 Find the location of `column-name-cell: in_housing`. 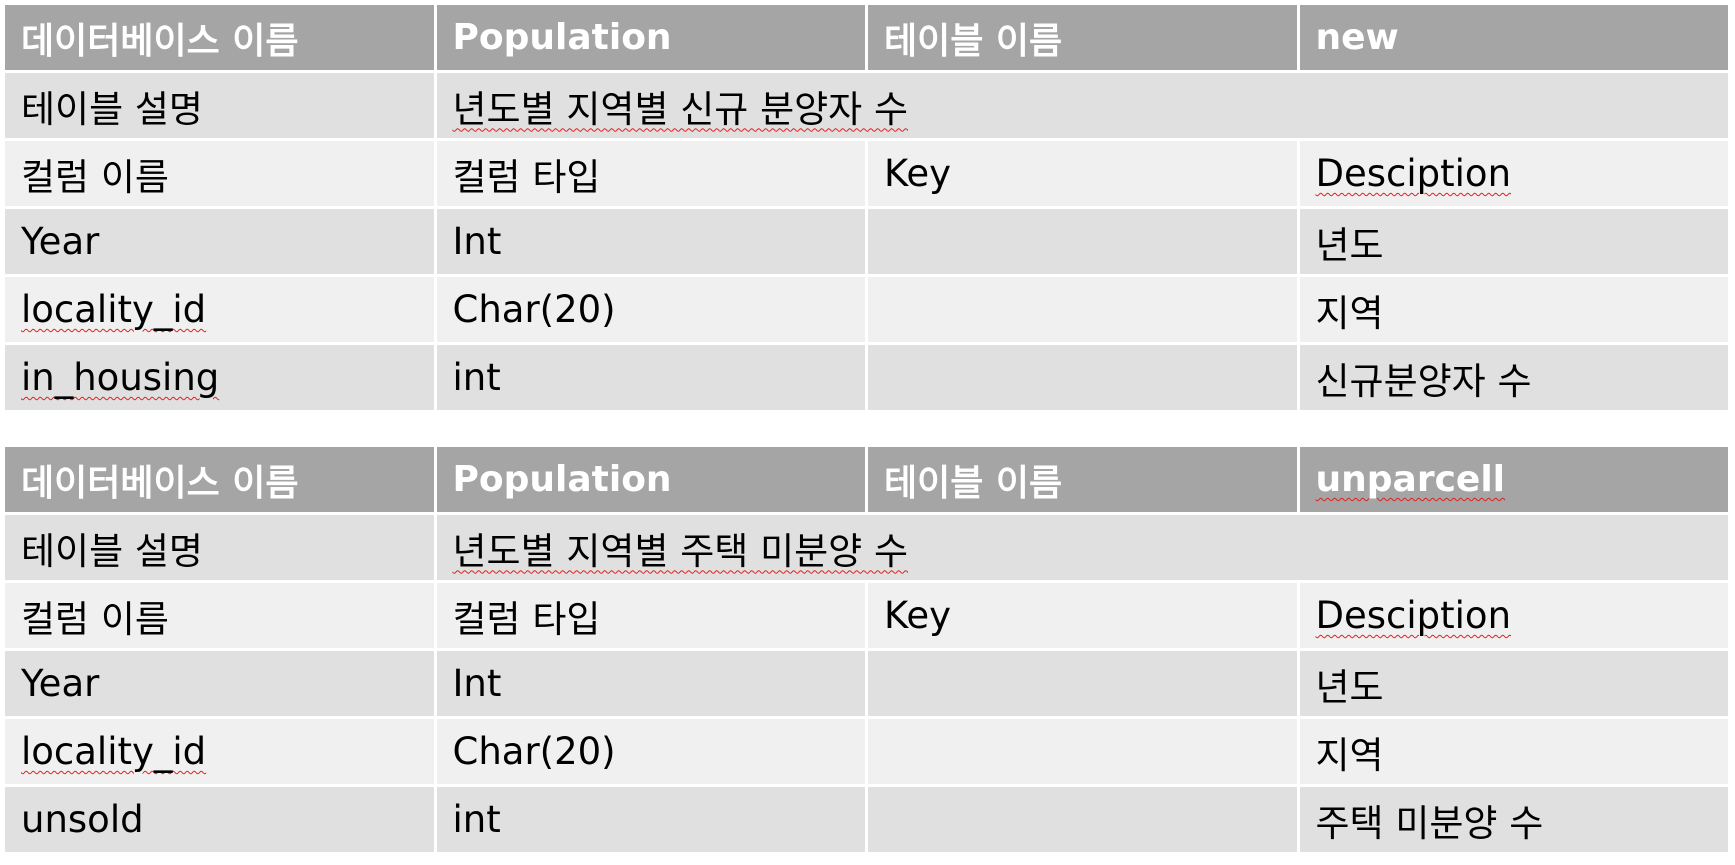

column-name-cell: in_housing is located at coordinates (219, 377).